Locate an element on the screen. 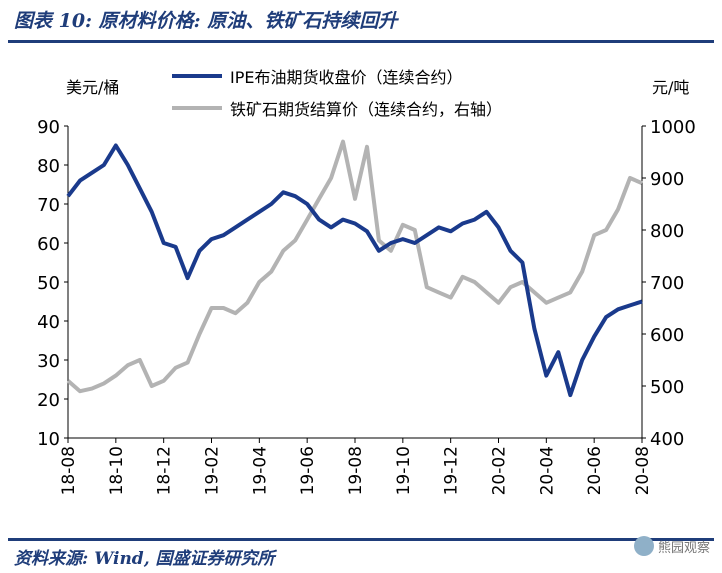  right-tick-label: 1000 is located at coordinates (673, 127).